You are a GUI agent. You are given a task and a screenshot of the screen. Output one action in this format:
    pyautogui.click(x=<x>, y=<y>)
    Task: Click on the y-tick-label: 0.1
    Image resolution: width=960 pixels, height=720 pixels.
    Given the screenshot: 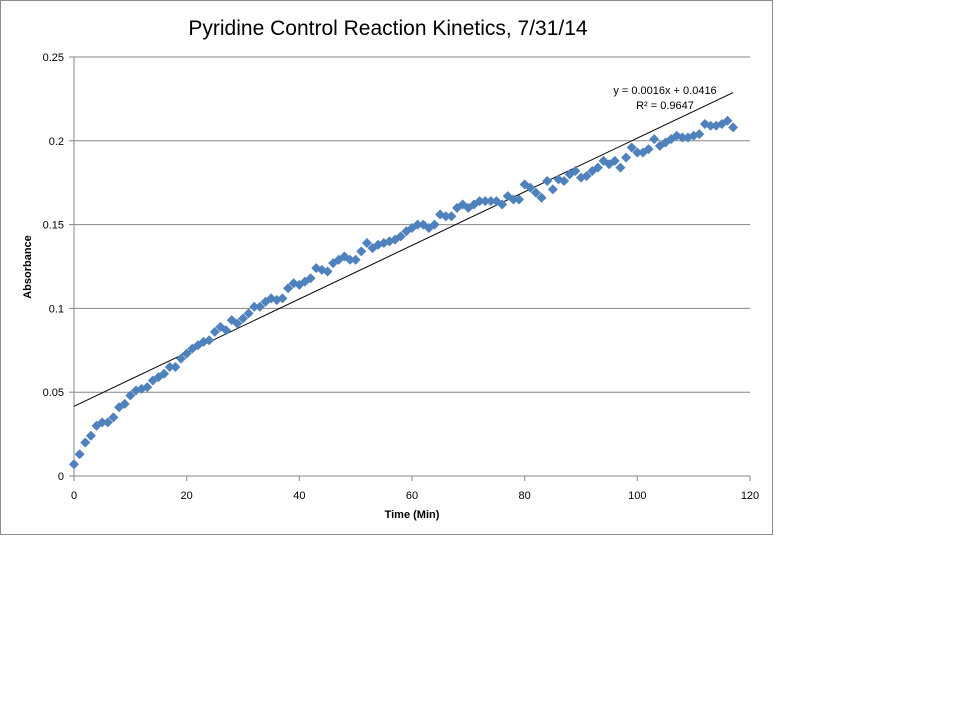 What is the action you would take?
    pyautogui.click(x=56, y=309)
    